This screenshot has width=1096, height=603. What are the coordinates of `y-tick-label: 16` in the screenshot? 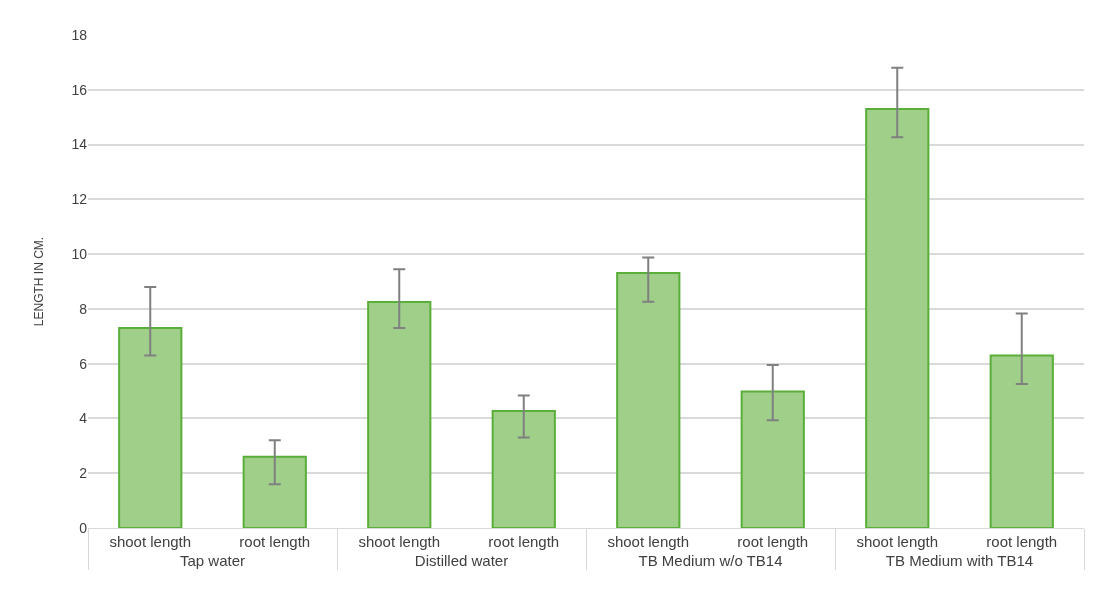 It's located at (79, 89).